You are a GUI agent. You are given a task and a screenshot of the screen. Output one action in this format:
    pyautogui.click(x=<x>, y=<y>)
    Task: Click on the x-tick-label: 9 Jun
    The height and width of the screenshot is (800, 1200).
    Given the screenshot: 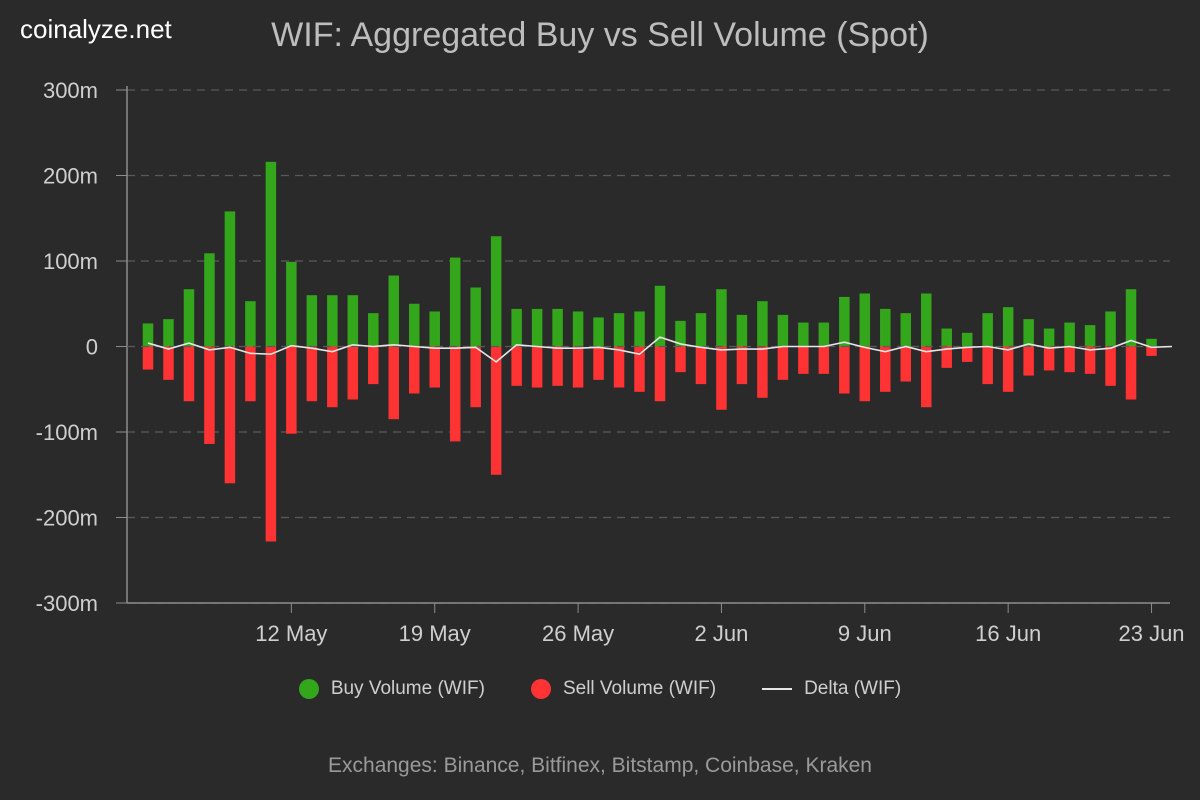 What is the action you would take?
    pyautogui.click(x=865, y=633)
    